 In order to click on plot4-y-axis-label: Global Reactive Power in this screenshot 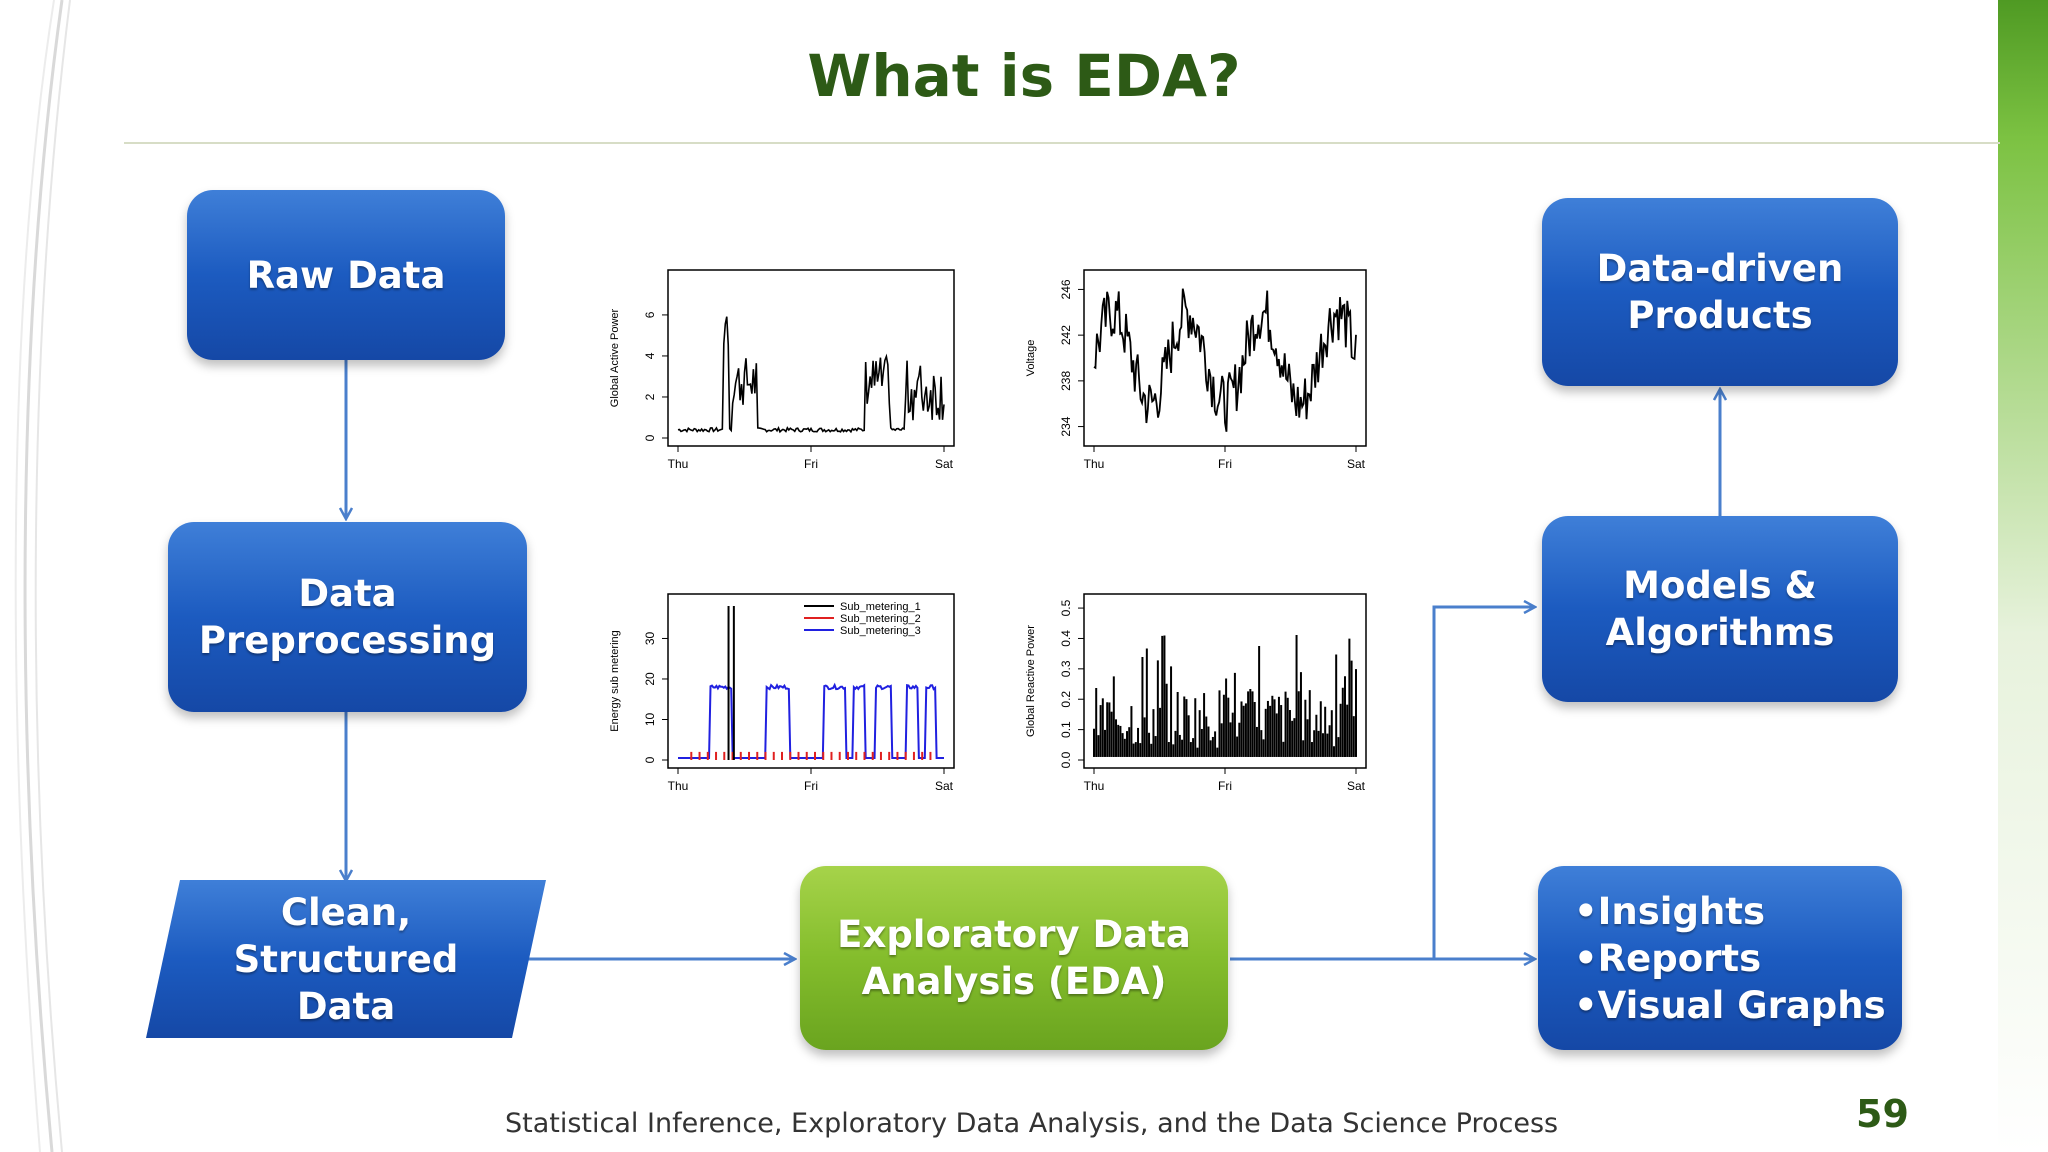, I will do `click(1031, 681)`.